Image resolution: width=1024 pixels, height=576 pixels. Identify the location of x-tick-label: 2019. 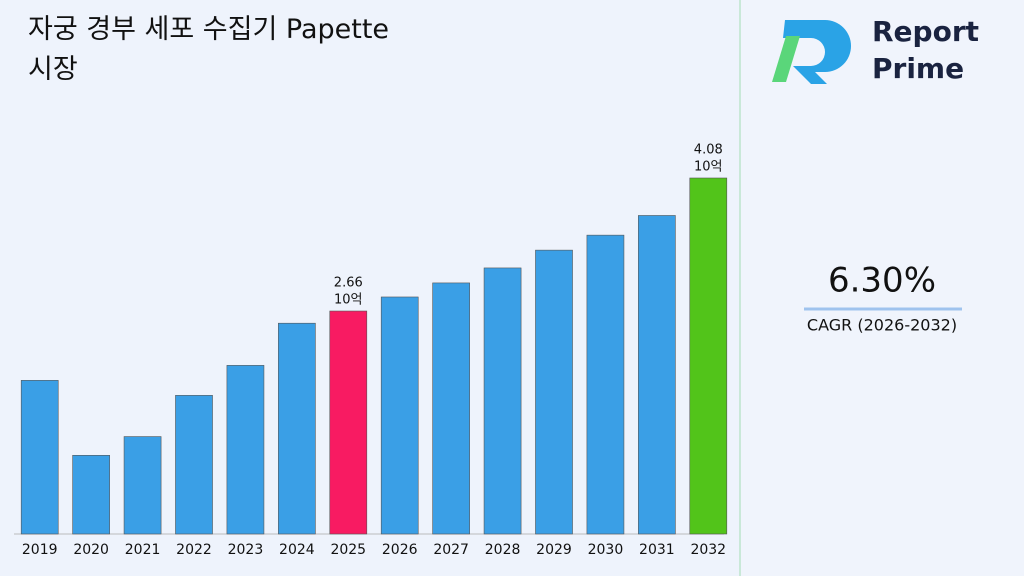
(40, 550).